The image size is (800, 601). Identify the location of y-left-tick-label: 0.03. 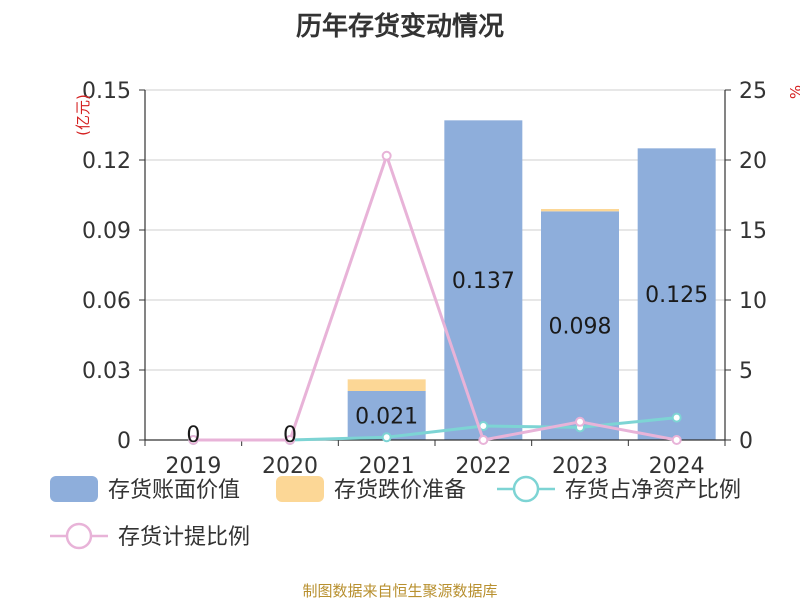
(106, 371).